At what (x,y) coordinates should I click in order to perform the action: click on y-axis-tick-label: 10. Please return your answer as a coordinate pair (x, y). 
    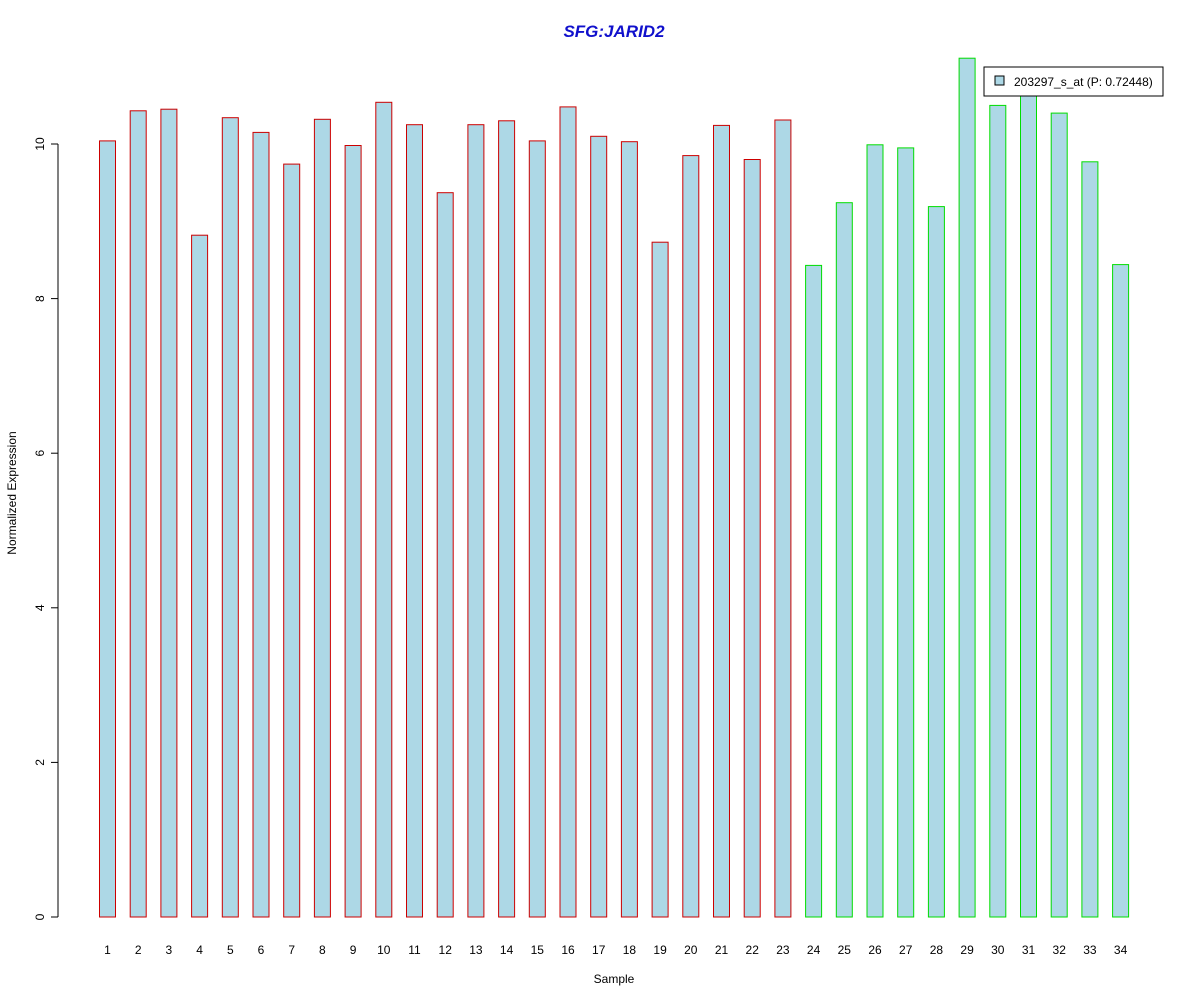
    Looking at the image, I should click on (40, 144).